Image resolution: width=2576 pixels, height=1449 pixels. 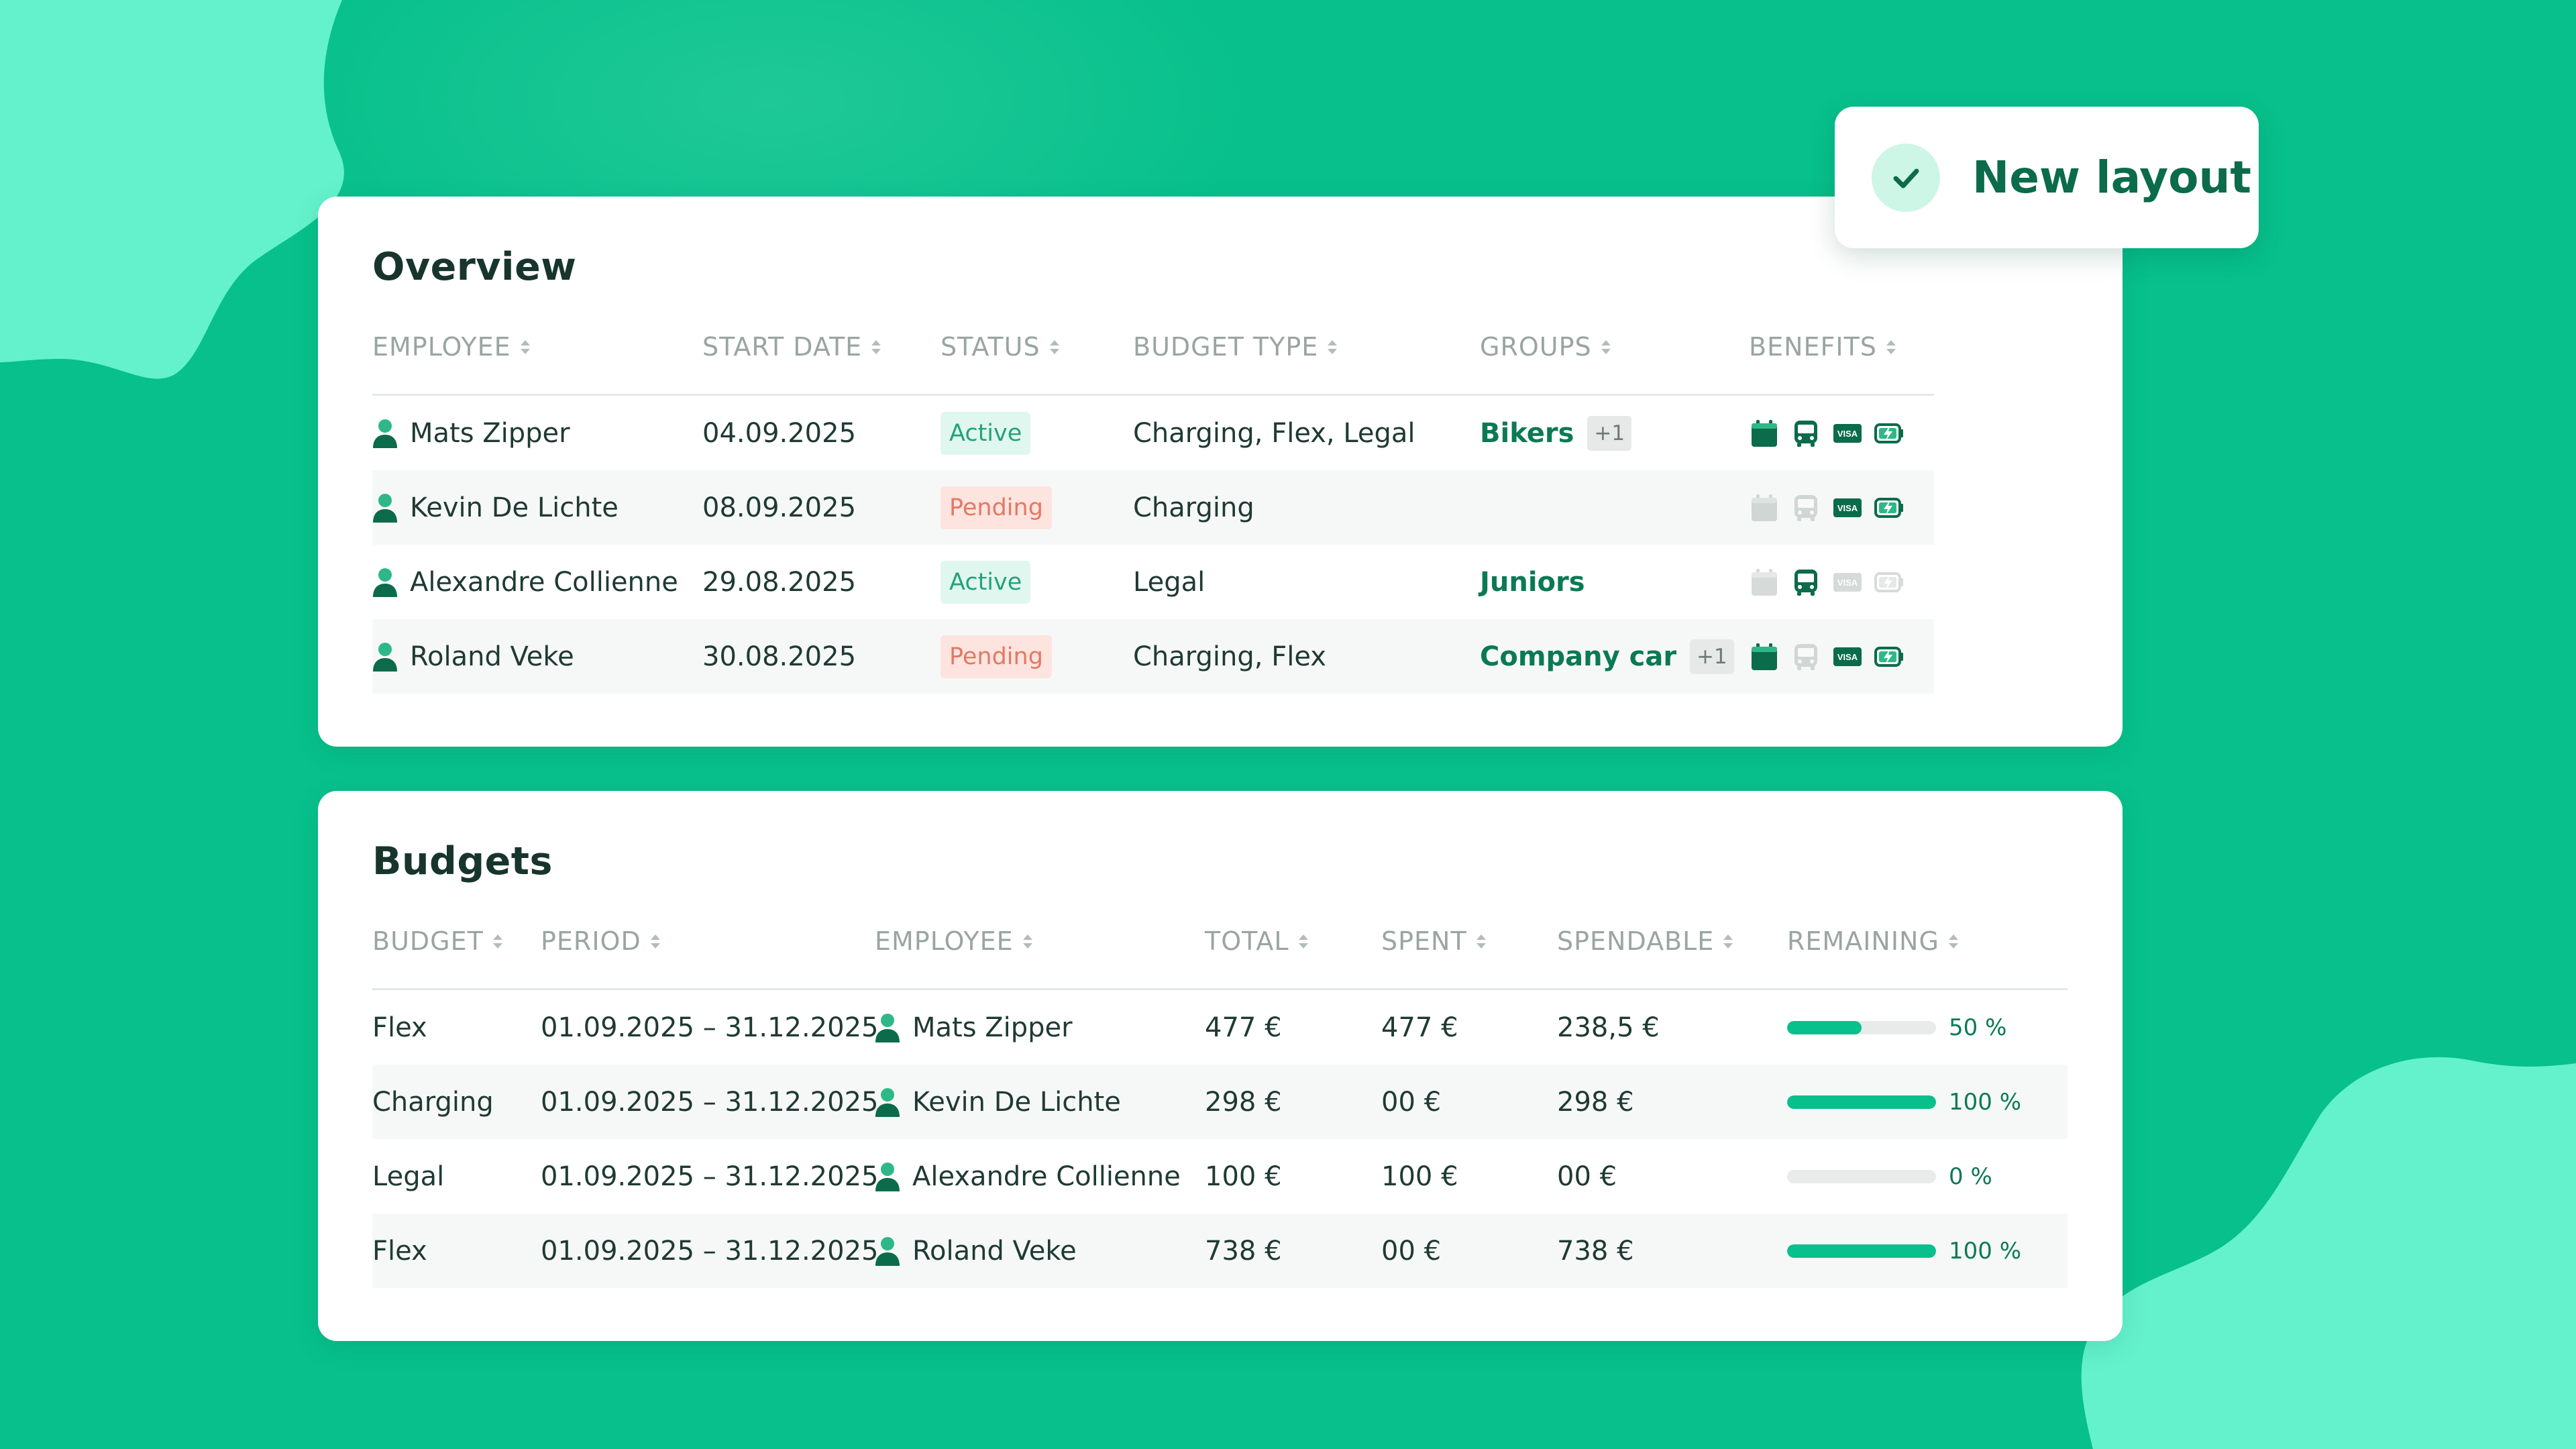 What do you see at coordinates (433, 1102) in the screenshot?
I see `budget-cell: Charging` at bounding box center [433, 1102].